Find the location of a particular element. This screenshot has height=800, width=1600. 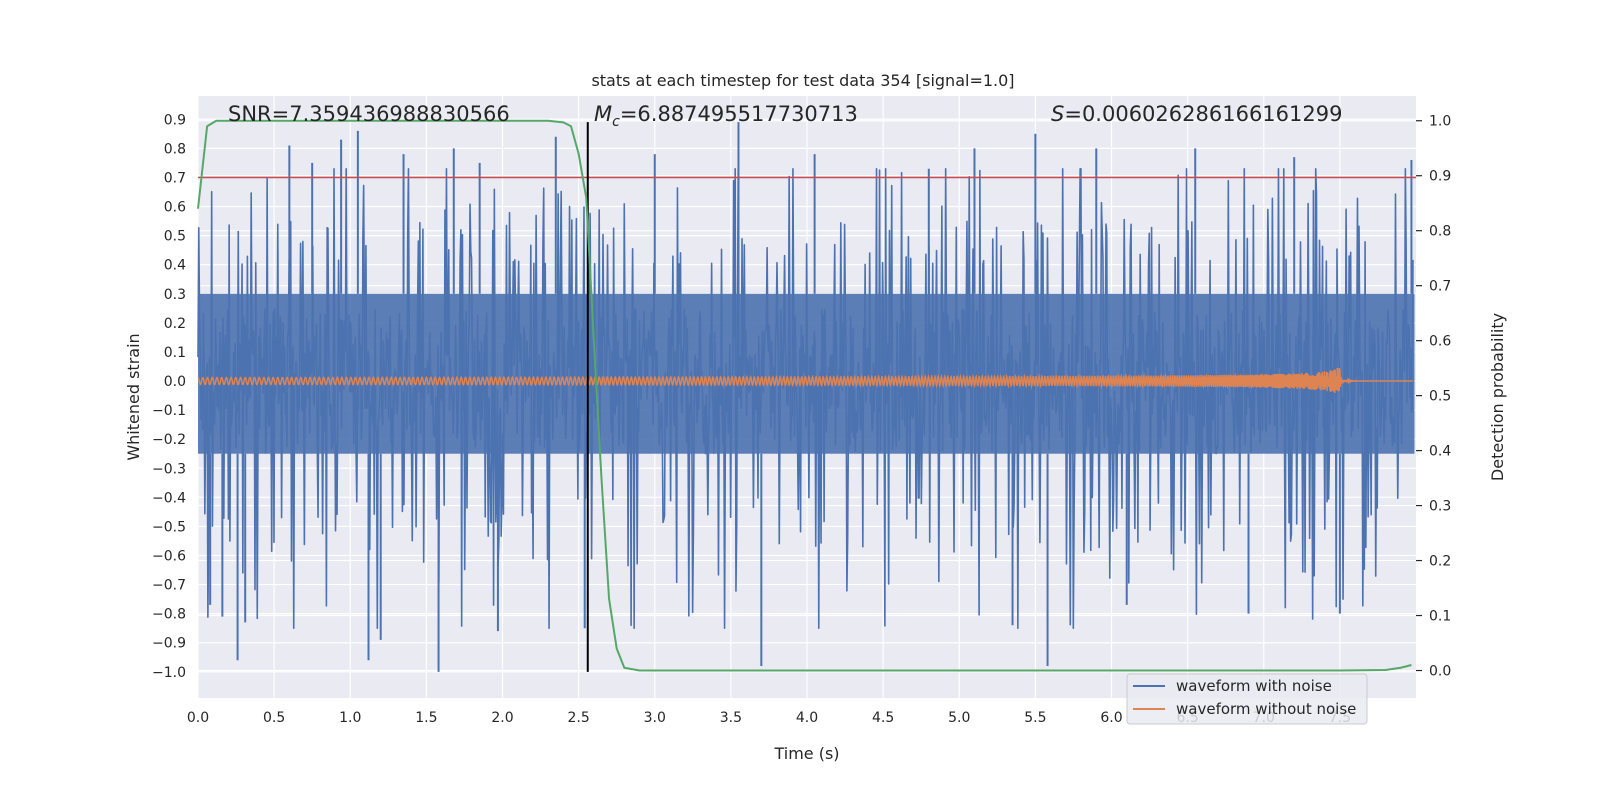

y-left-axis-label: Whitened strain is located at coordinates (133, 396).